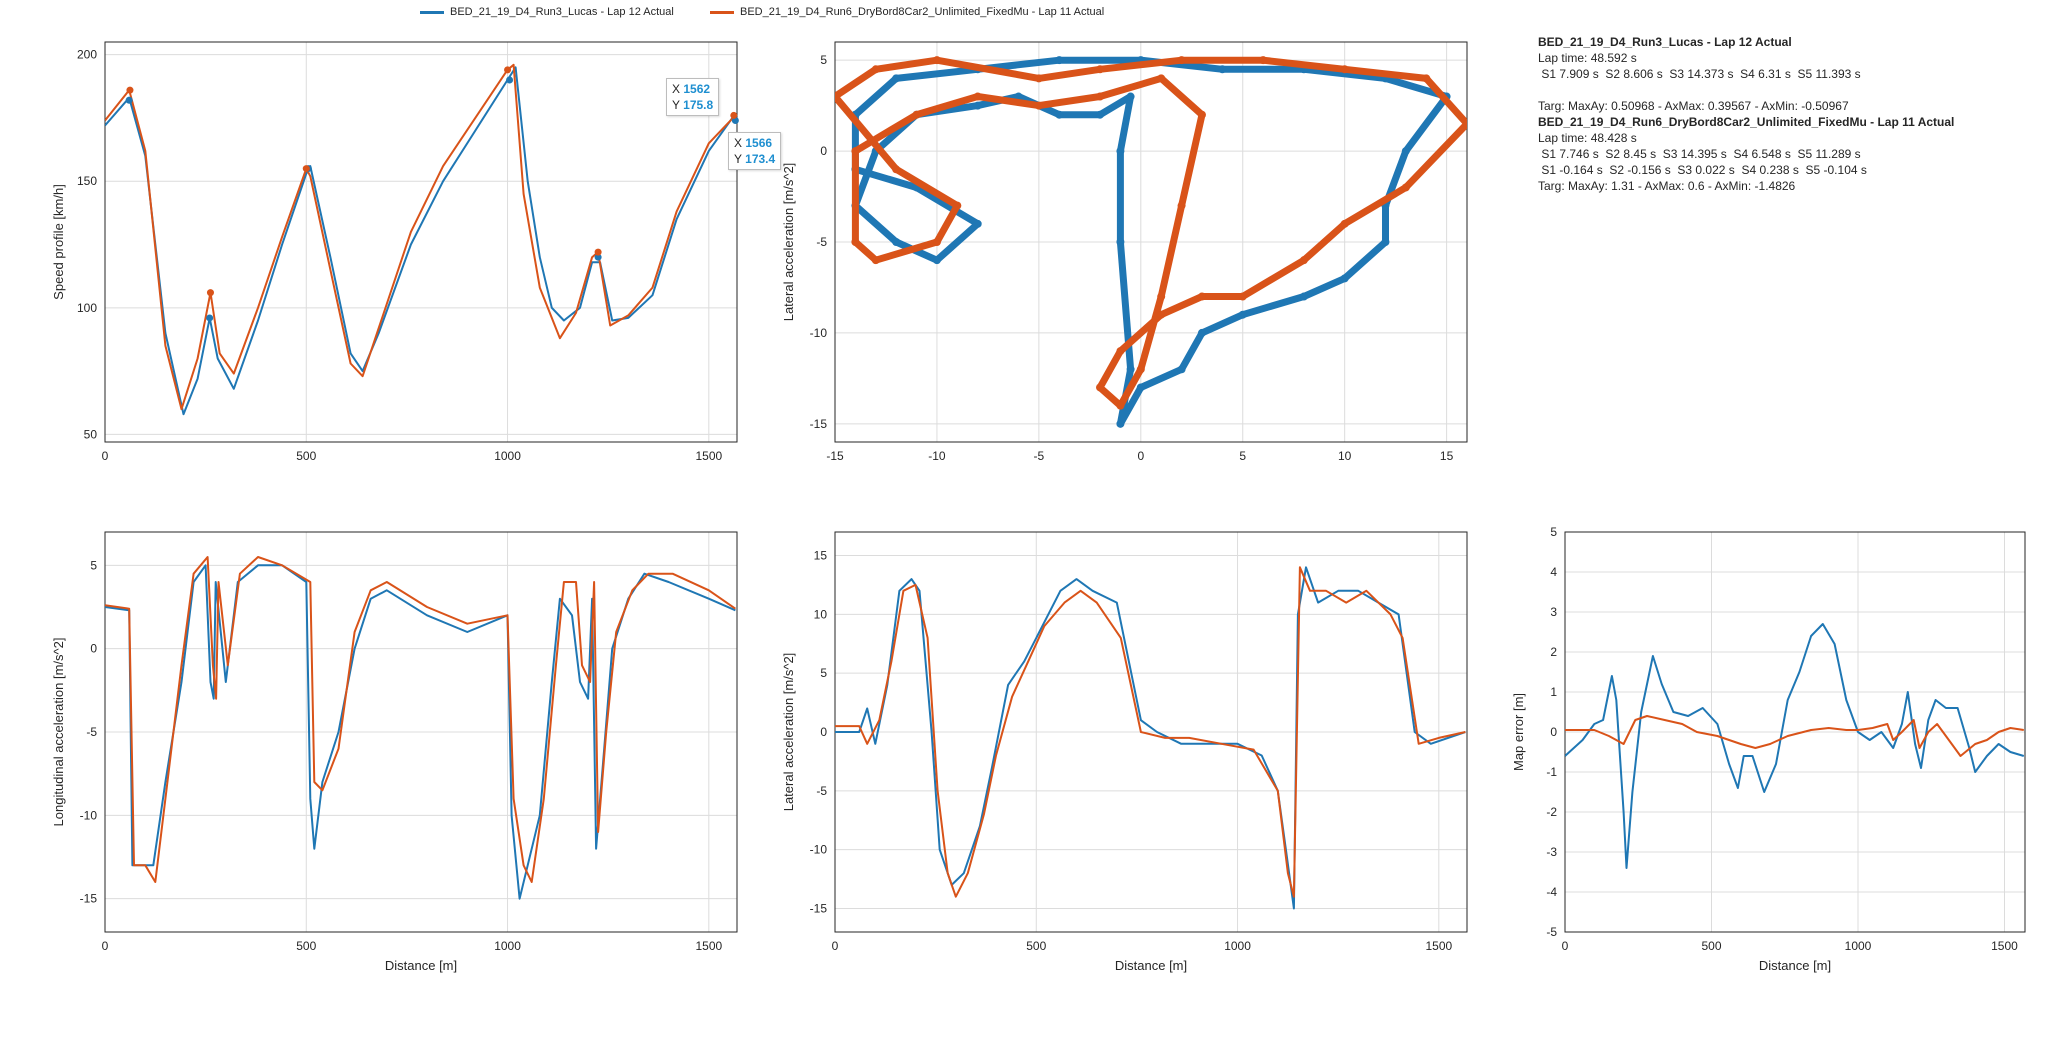 The height and width of the screenshot is (1048, 2048). Describe the element at coordinates (1795, 965) in the screenshot. I see `x-axis-label: Distance [m]` at that location.